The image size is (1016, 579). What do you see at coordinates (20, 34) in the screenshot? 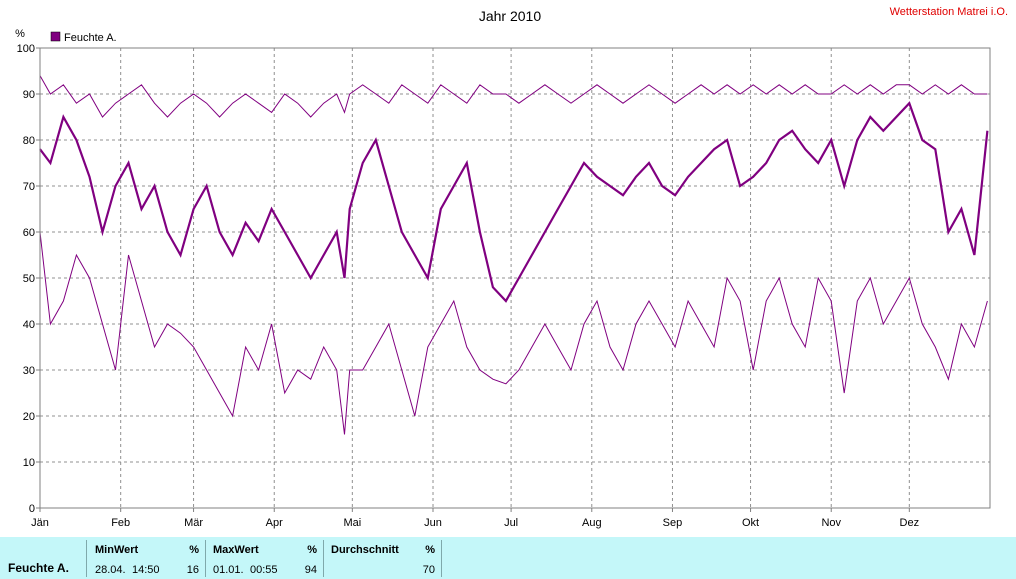
I see `y-axis-unit: %` at bounding box center [20, 34].